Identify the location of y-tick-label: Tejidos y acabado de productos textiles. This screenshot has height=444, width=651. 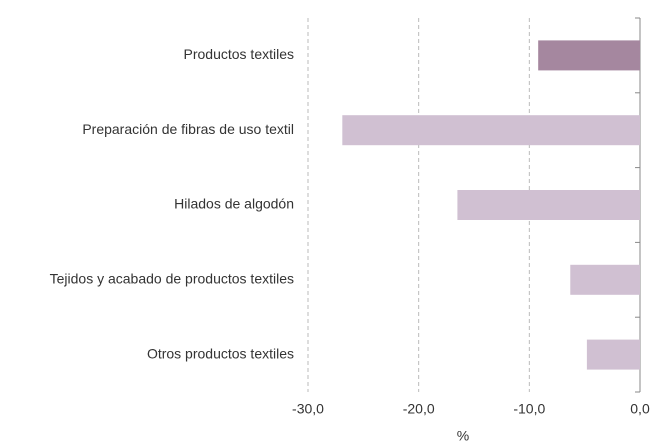
(172, 279).